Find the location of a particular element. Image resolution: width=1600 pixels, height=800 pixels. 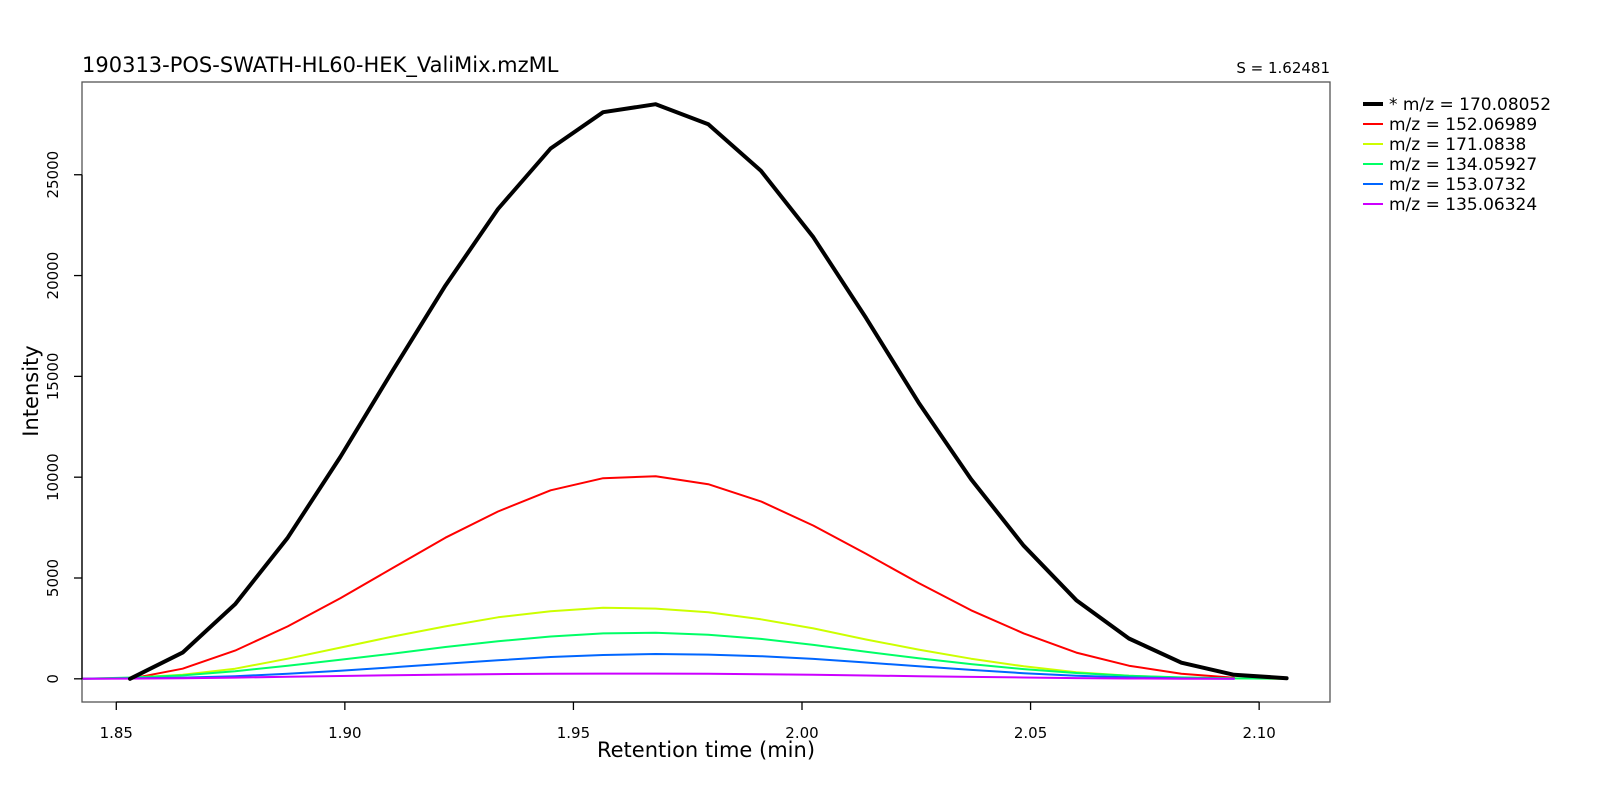

legend-label: m/z = 134.05927 is located at coordinates (1463, 165).